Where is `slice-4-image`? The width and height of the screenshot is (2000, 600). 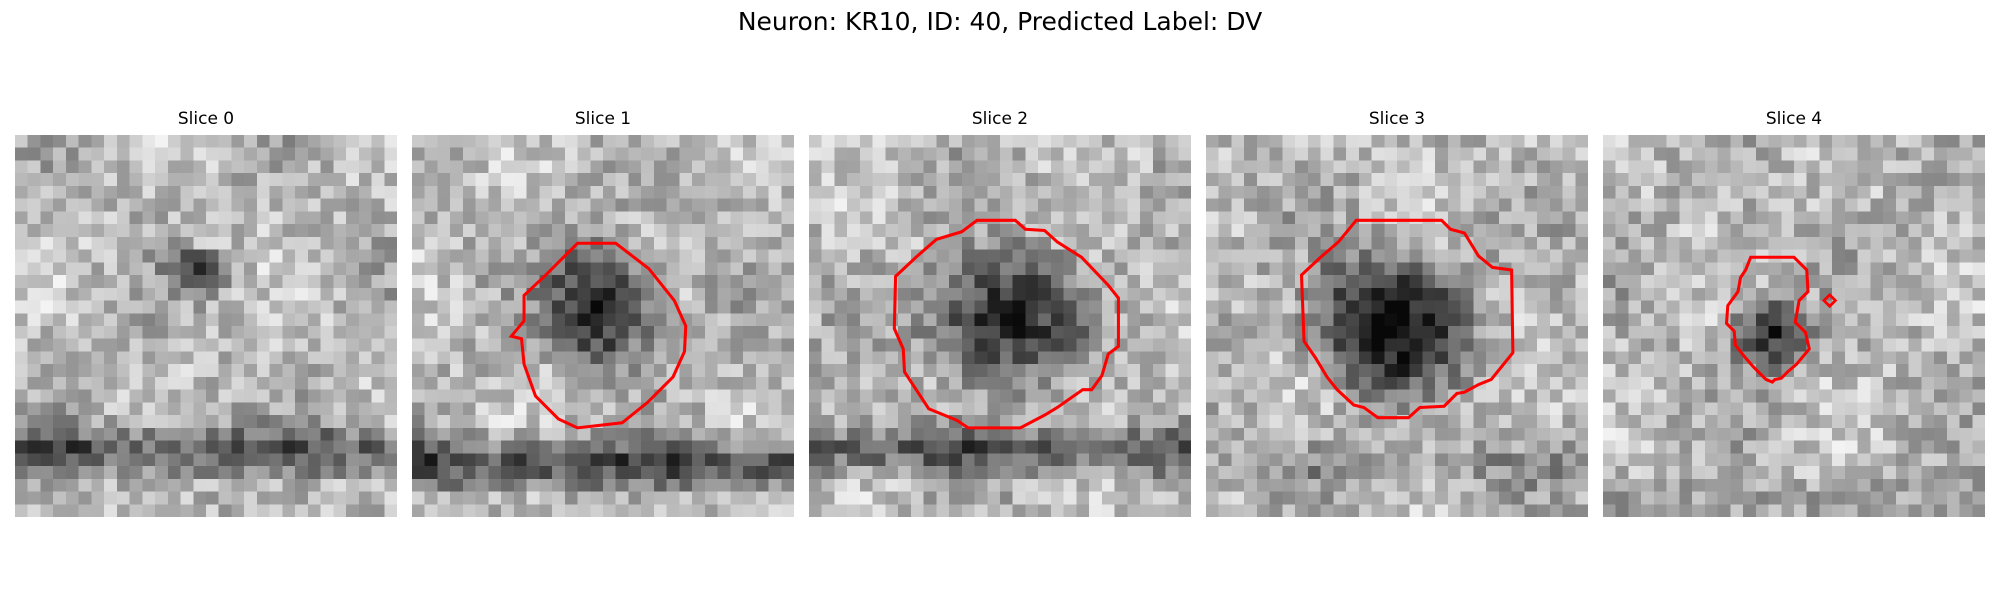 slice-4-image is located at coordinates (1794, 326).